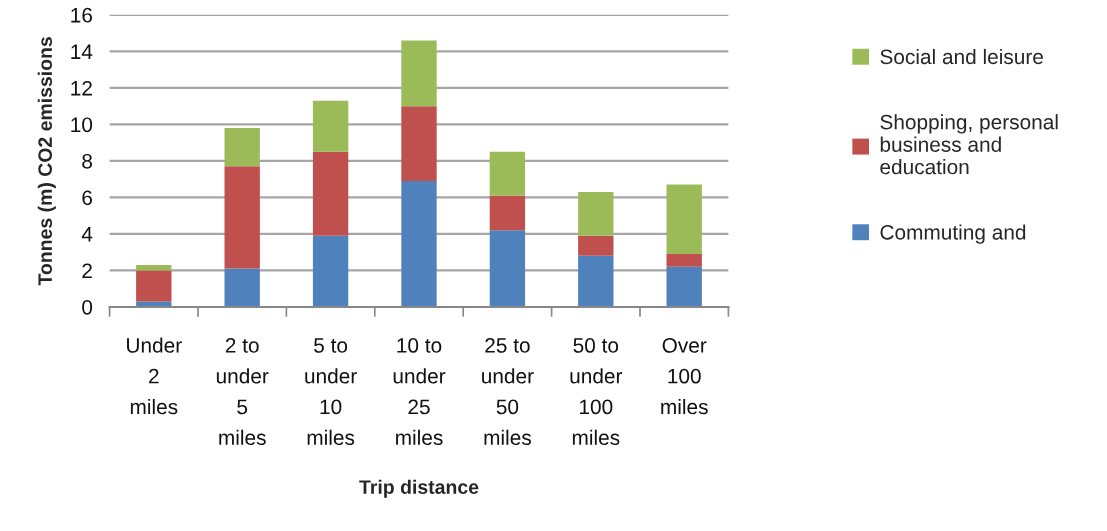 The image size is (1107, 531). I want to click on legend-label: Shopping, personal business and education, so click(969, 144).